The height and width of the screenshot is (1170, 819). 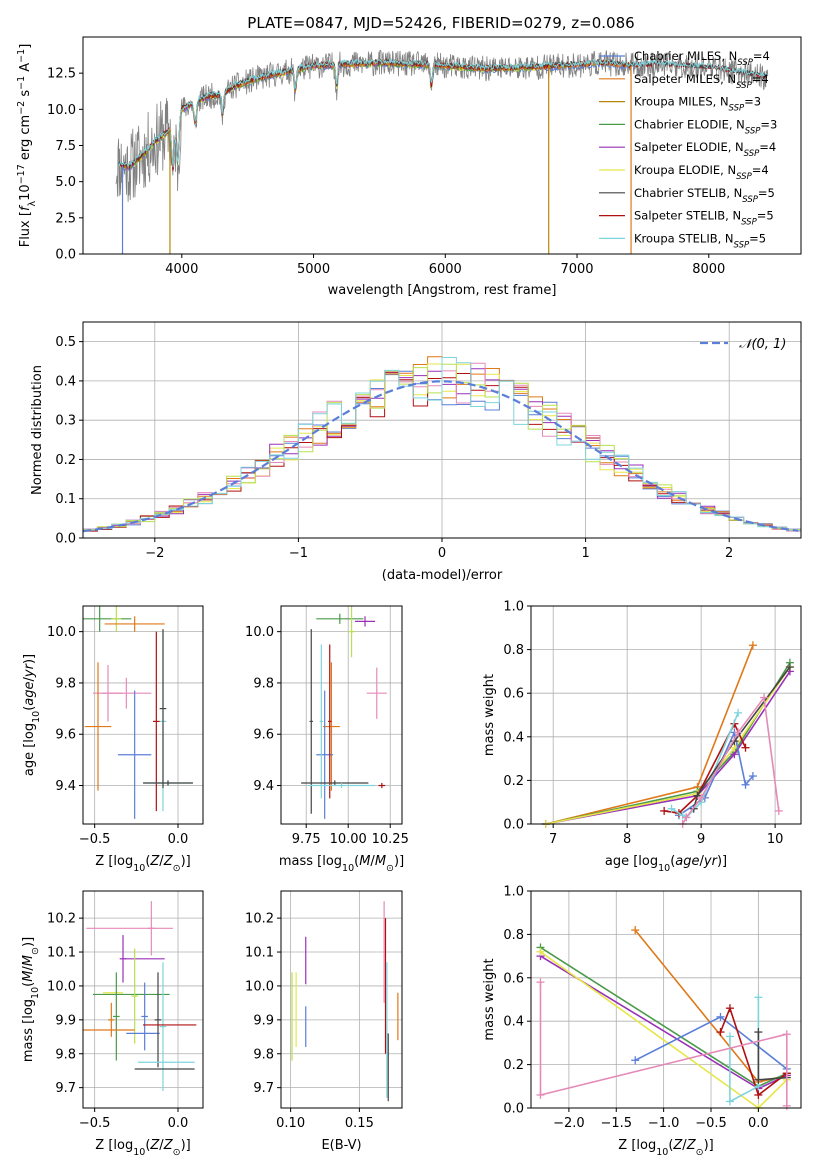 I want to click on legend-entry: Chabrier ELODIE, NSSP=3, so click(x=688, y=126).